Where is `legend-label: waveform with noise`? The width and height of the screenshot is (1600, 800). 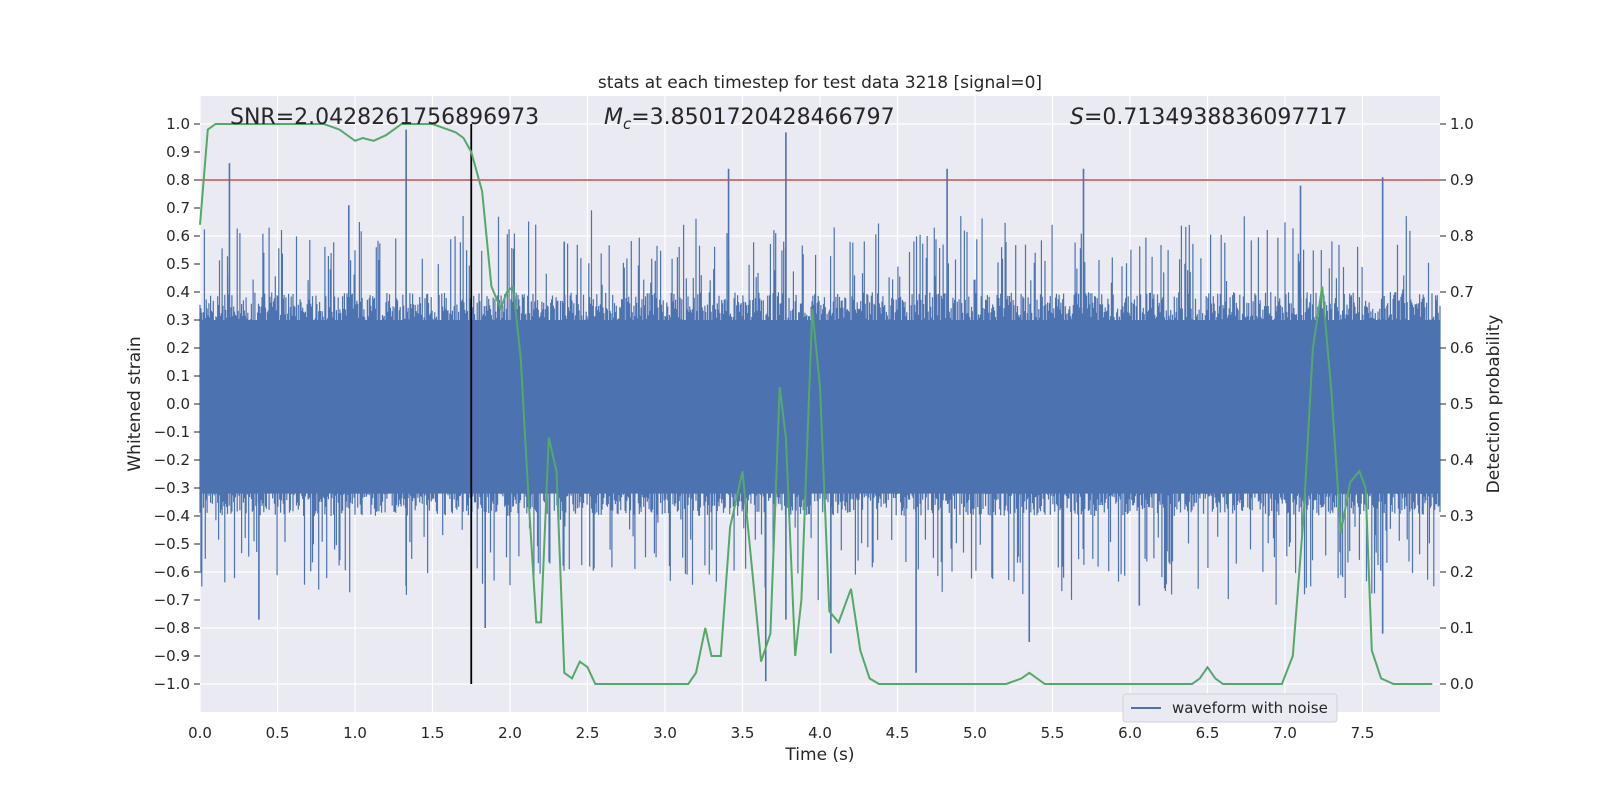
legend-label: waveform with noise is located at coordinates (1250, 708).